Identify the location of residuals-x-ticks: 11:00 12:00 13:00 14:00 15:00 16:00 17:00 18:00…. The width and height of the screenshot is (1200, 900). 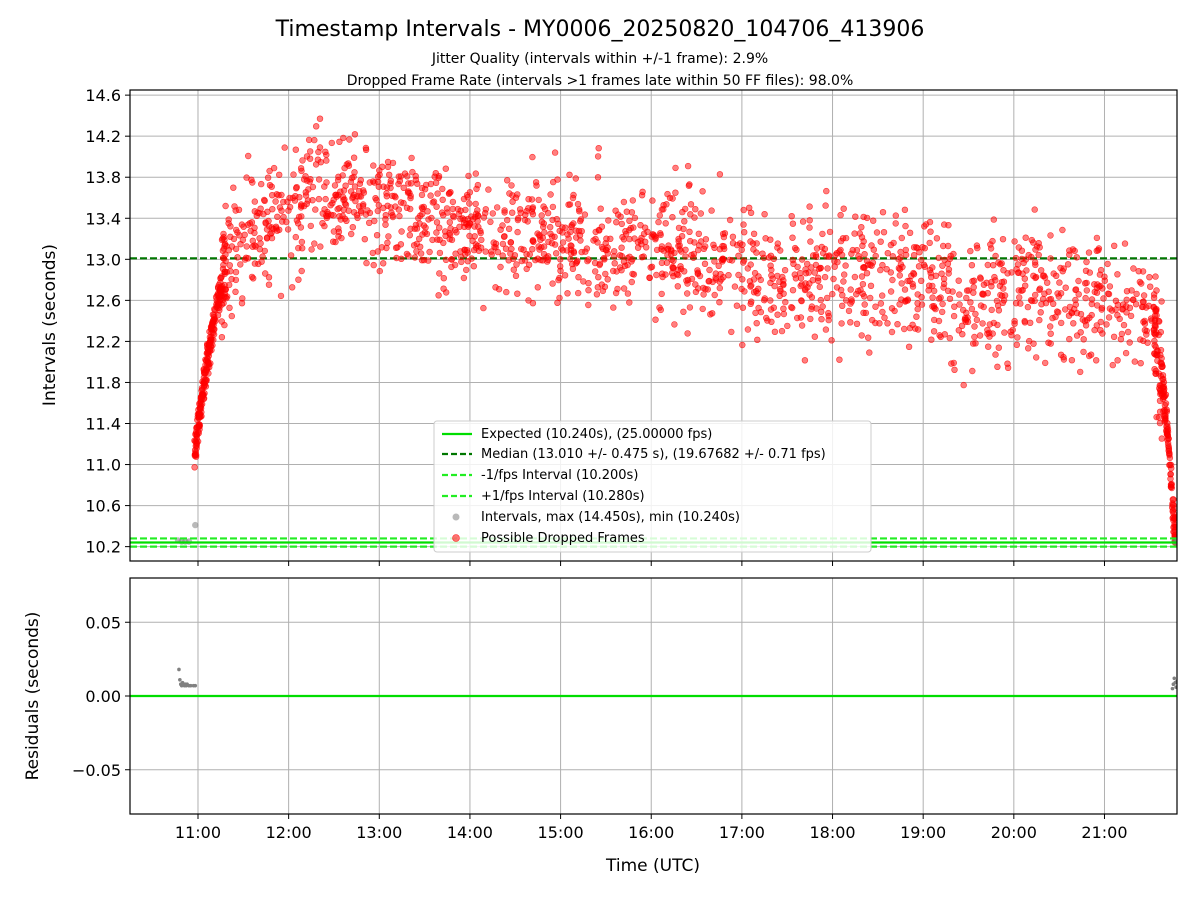
(651, 828).